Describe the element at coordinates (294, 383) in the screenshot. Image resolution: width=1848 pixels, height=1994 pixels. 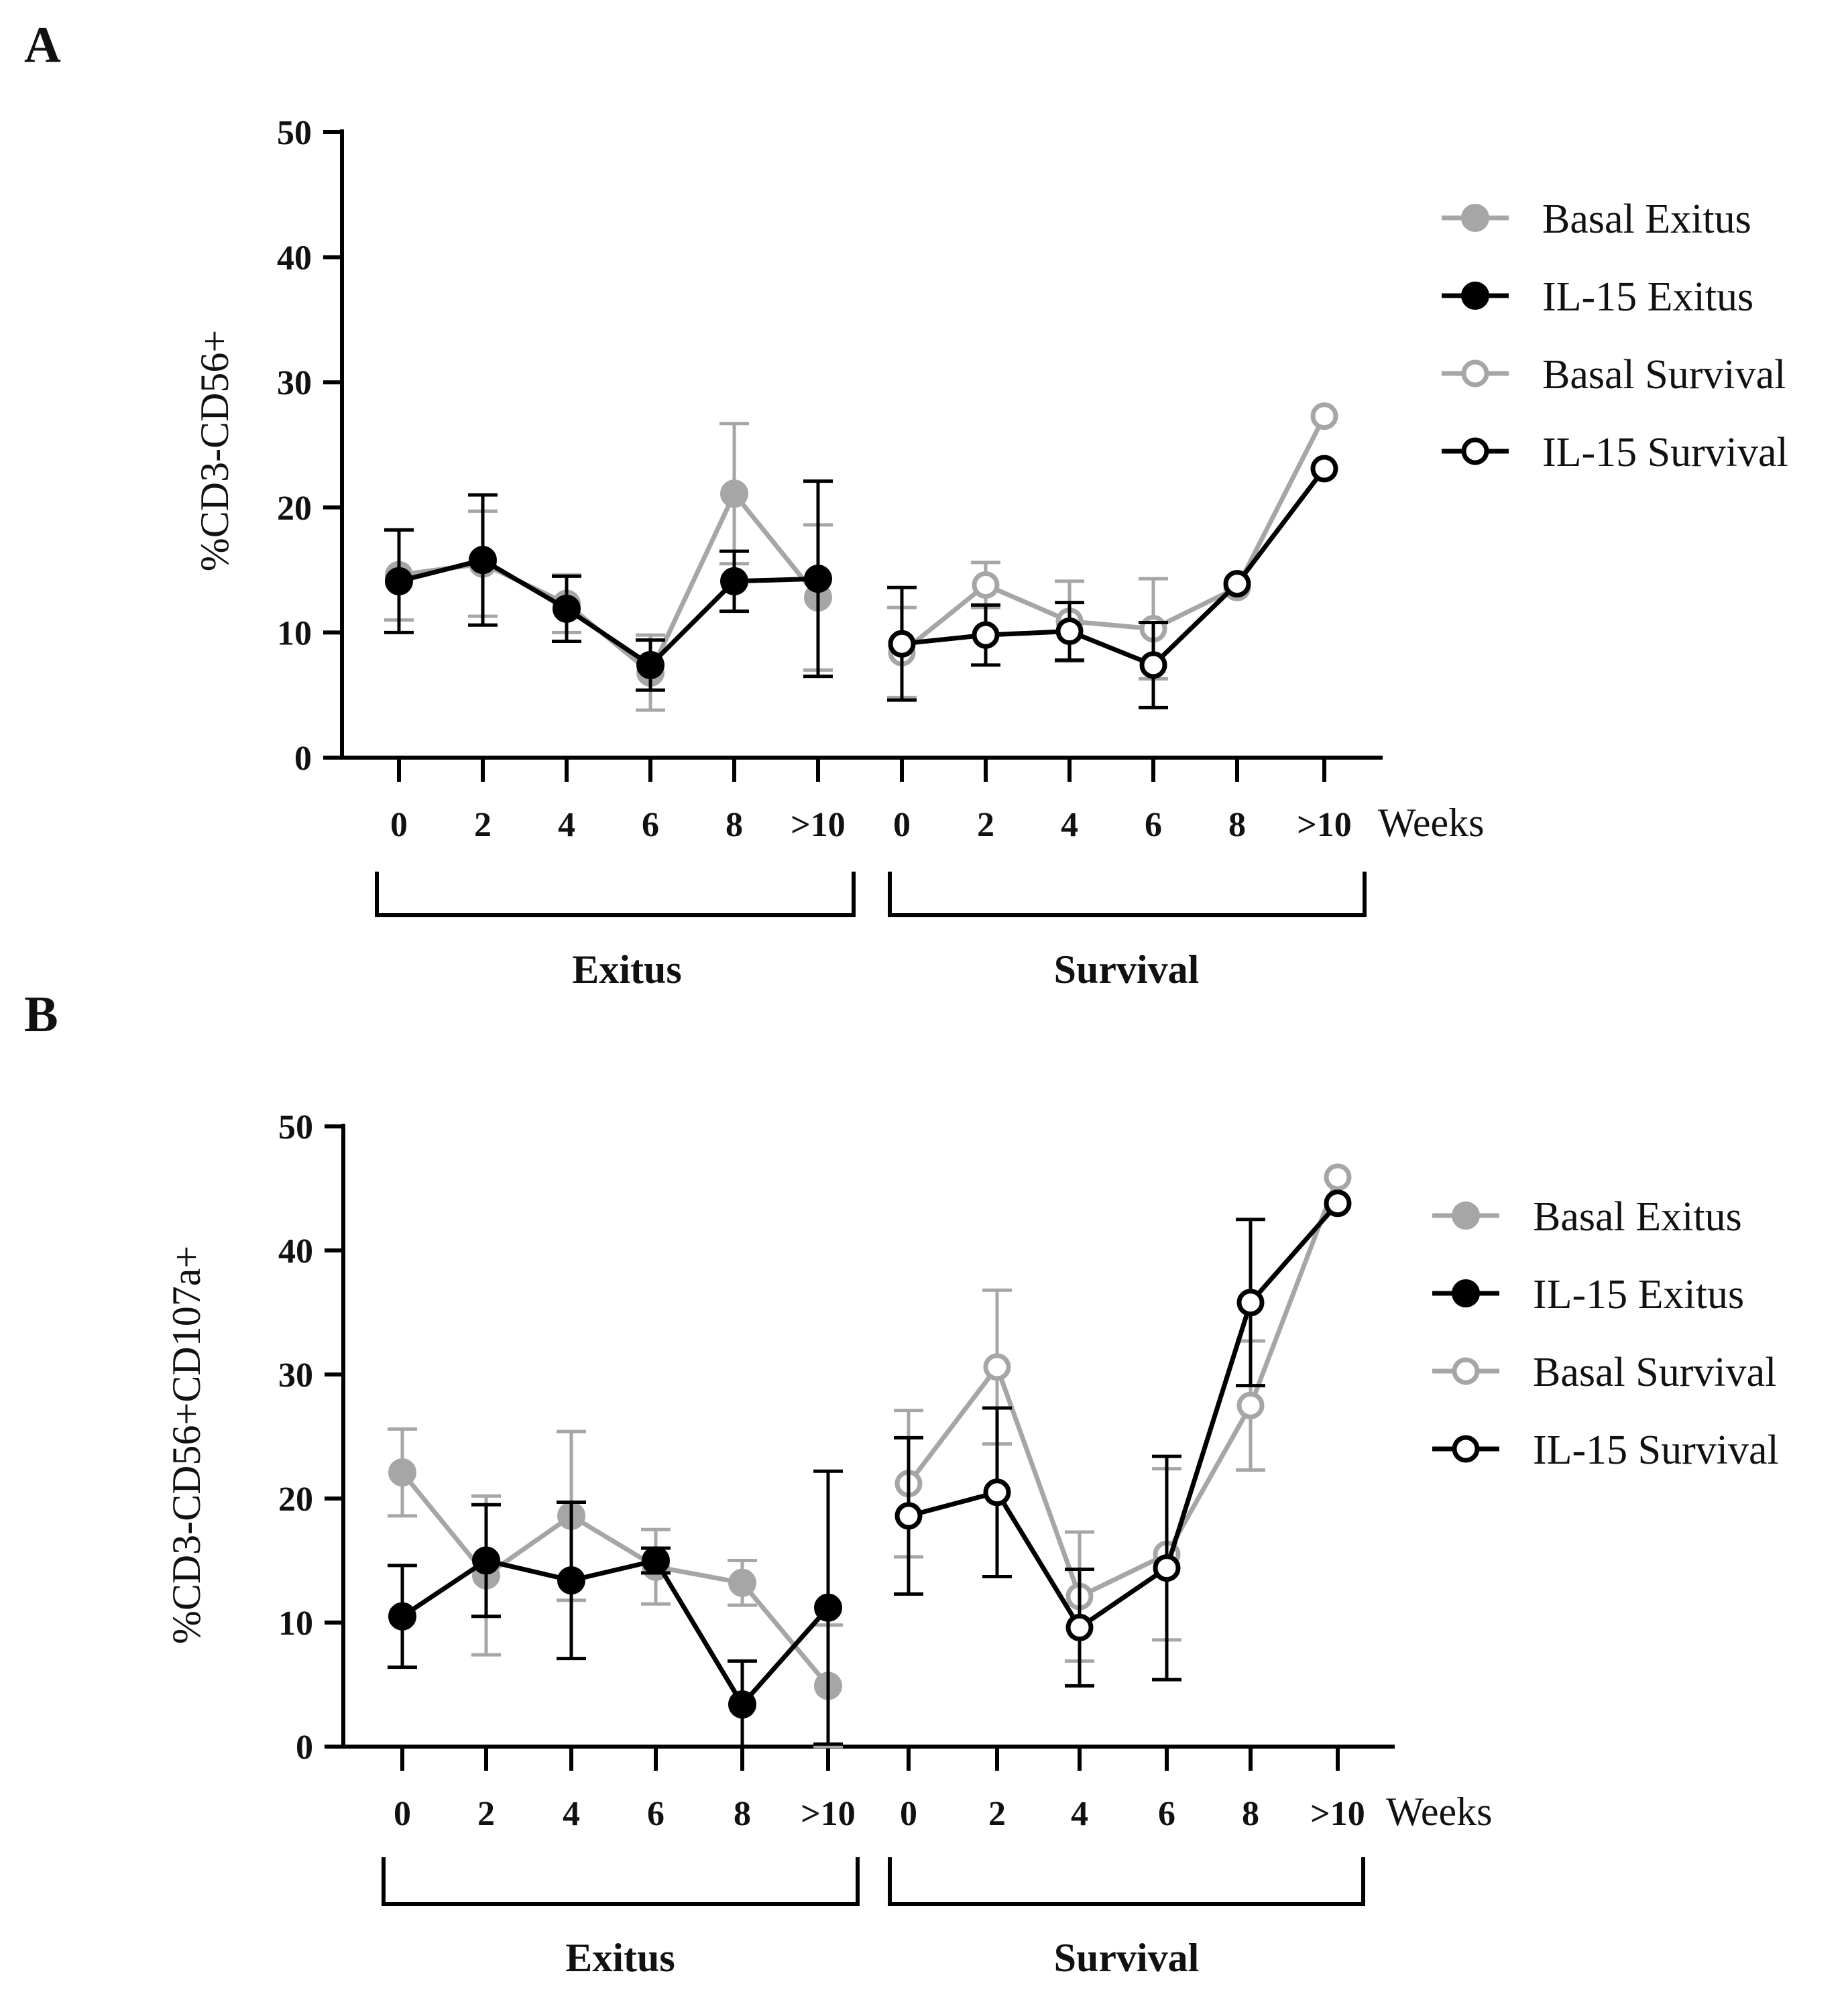
I see `y-tick-label: 30` at that location.